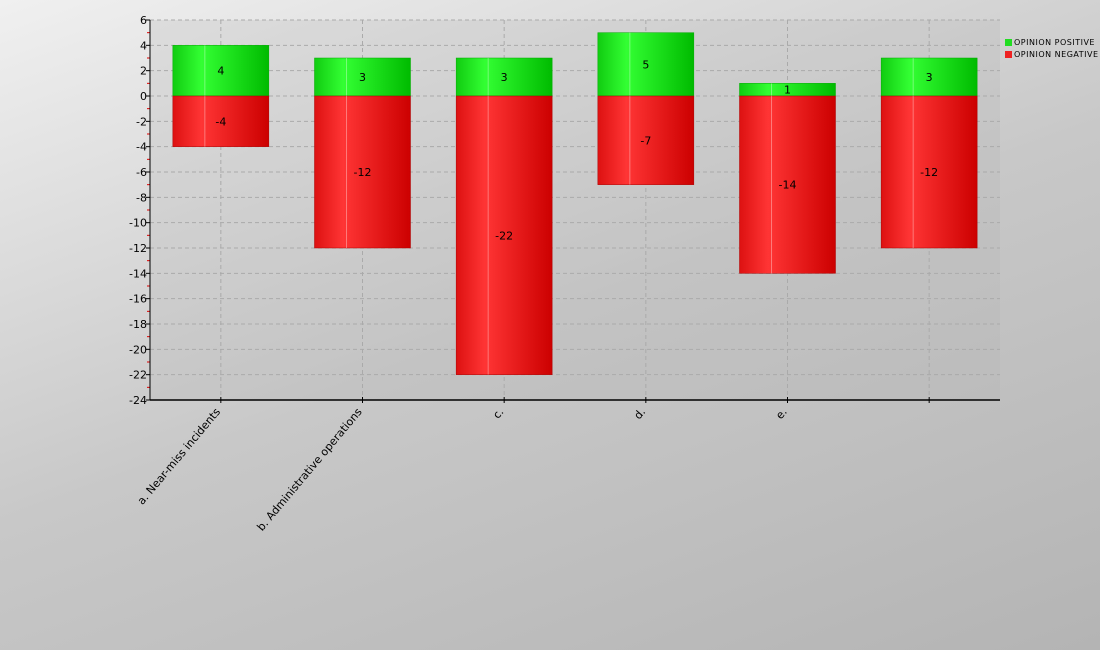 The height and width of the screenshot is (650, 1100). I want to click on y-tick-label: -8, so click(141, 197).